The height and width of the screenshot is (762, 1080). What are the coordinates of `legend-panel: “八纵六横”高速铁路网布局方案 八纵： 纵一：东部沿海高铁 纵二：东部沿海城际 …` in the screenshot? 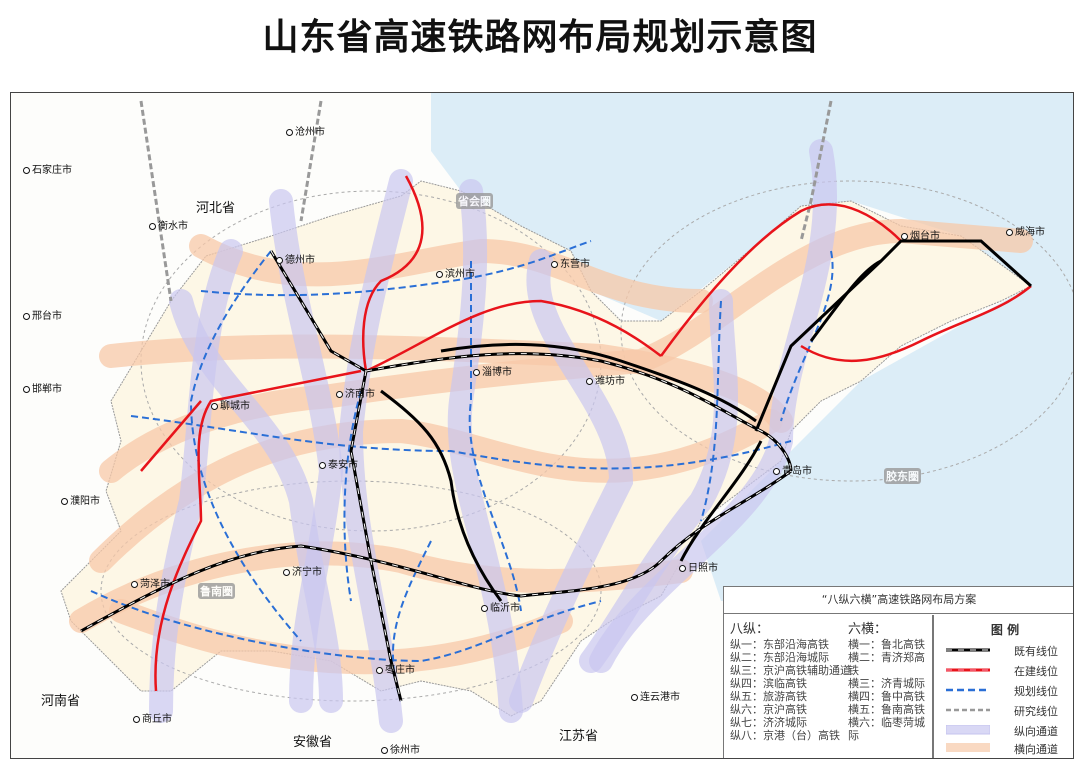 It's located at (898, 672).